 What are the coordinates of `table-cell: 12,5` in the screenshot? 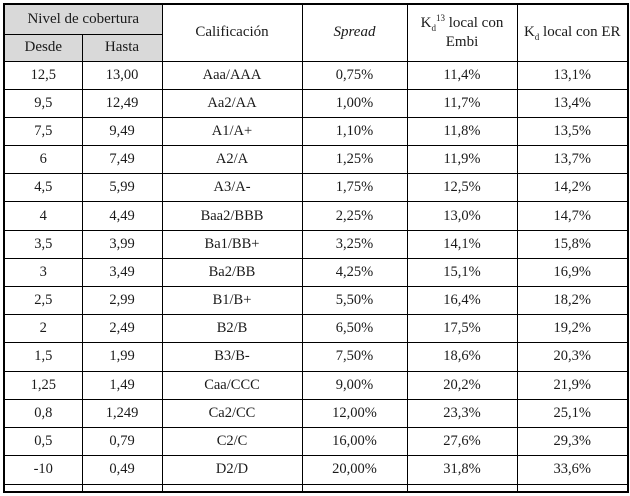 It's located at (43, 75).